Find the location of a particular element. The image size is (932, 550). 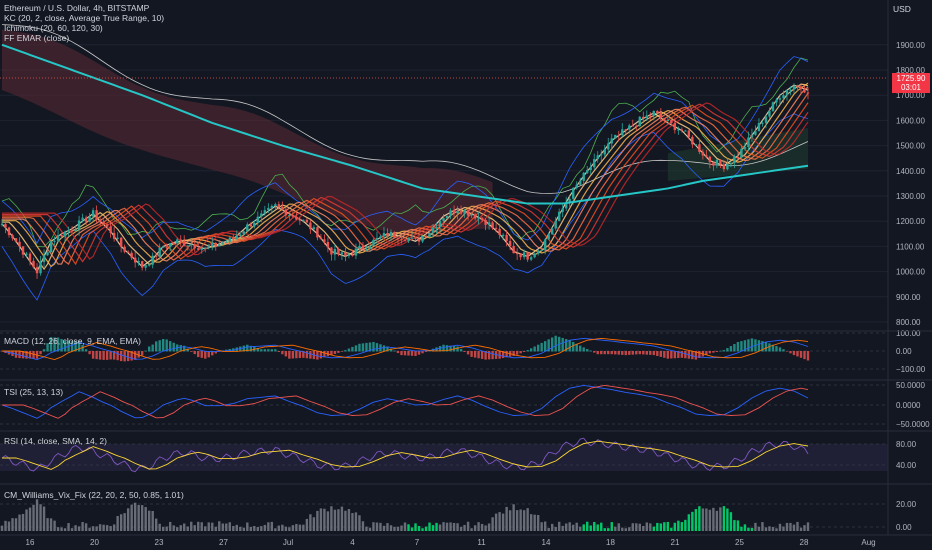

time-tick-label: 21 is located at coordinates (675, 542).